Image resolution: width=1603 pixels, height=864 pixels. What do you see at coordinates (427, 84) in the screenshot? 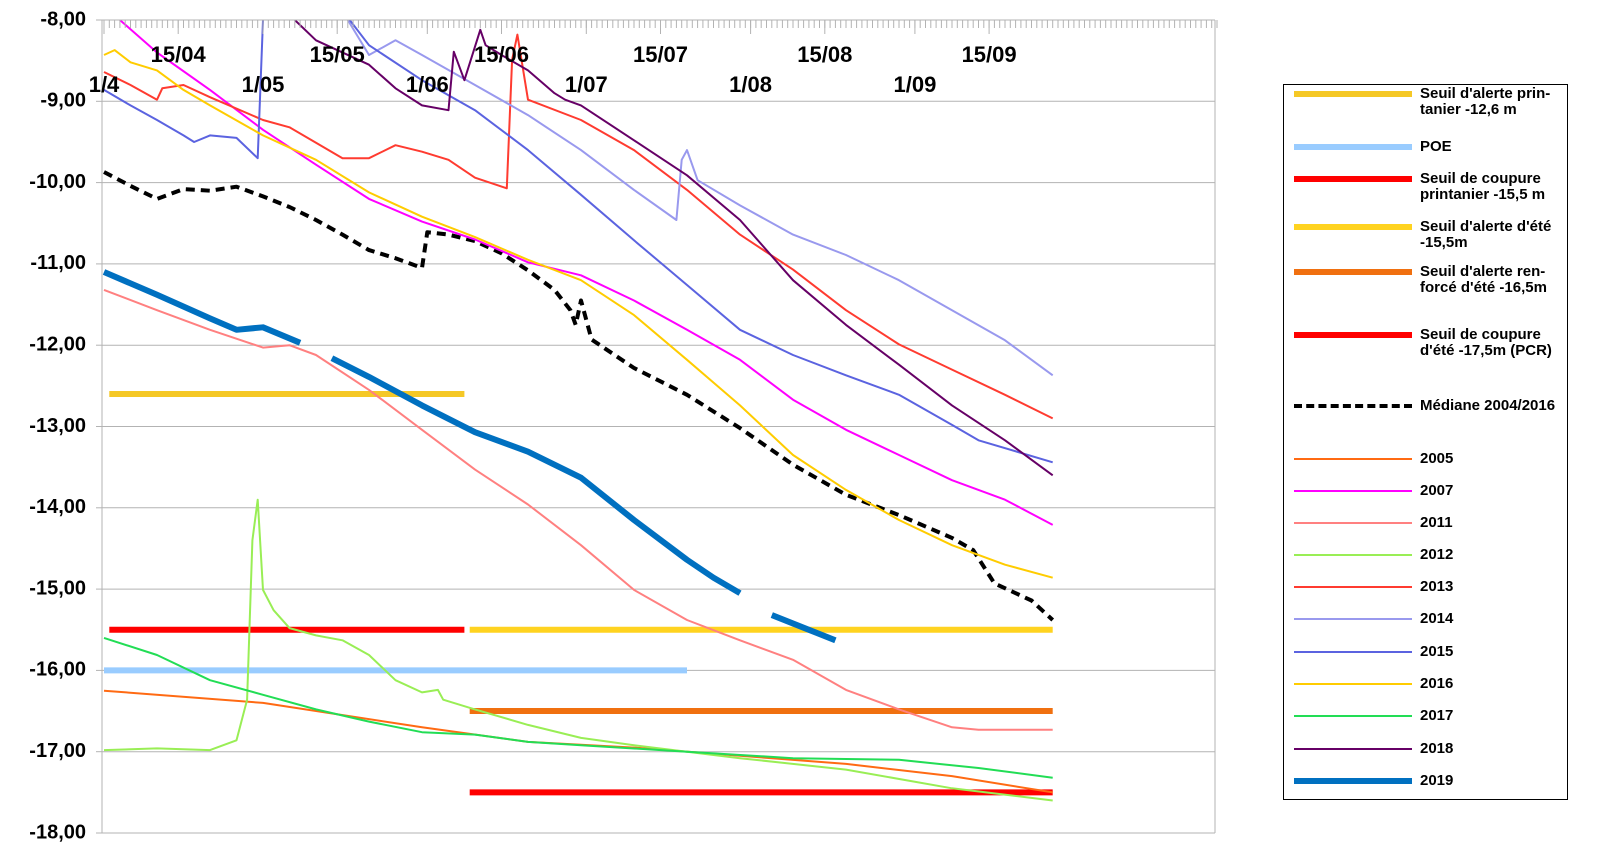
I see `x-tick-label: 1/06` at bounding box center [427, 84].